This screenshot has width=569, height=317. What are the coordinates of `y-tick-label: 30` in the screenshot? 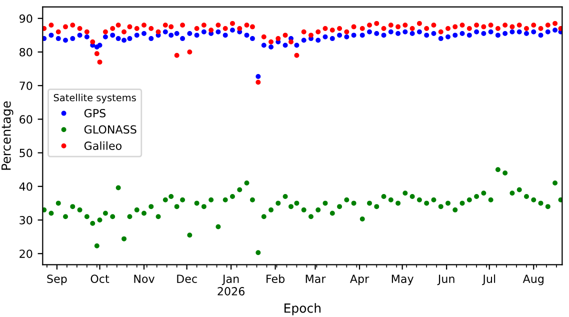 It's located at (26, 220).